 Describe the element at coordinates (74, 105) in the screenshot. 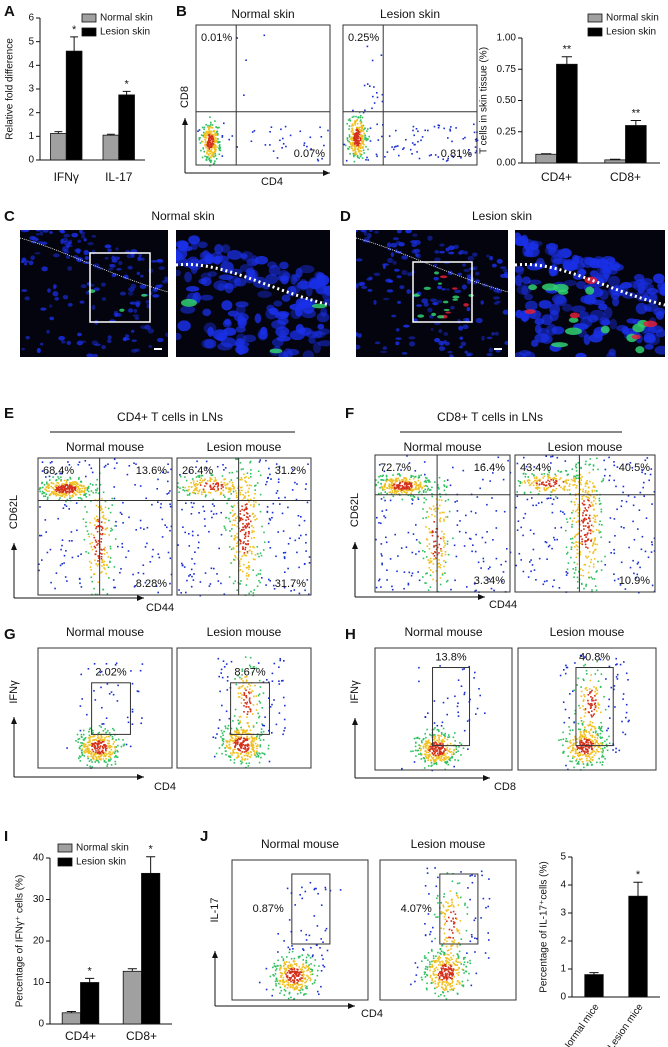

I see `bar` at that location.